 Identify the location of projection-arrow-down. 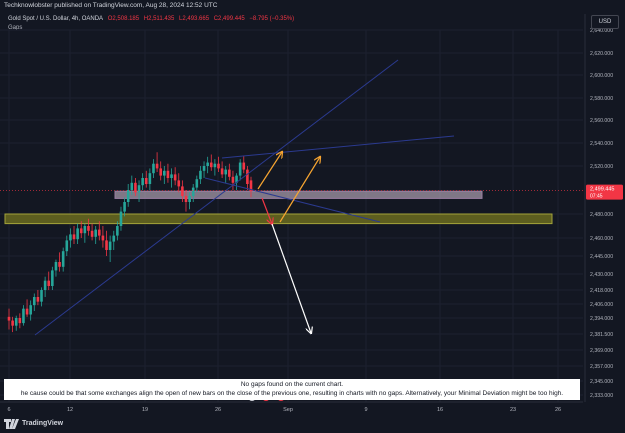
(266, 210).